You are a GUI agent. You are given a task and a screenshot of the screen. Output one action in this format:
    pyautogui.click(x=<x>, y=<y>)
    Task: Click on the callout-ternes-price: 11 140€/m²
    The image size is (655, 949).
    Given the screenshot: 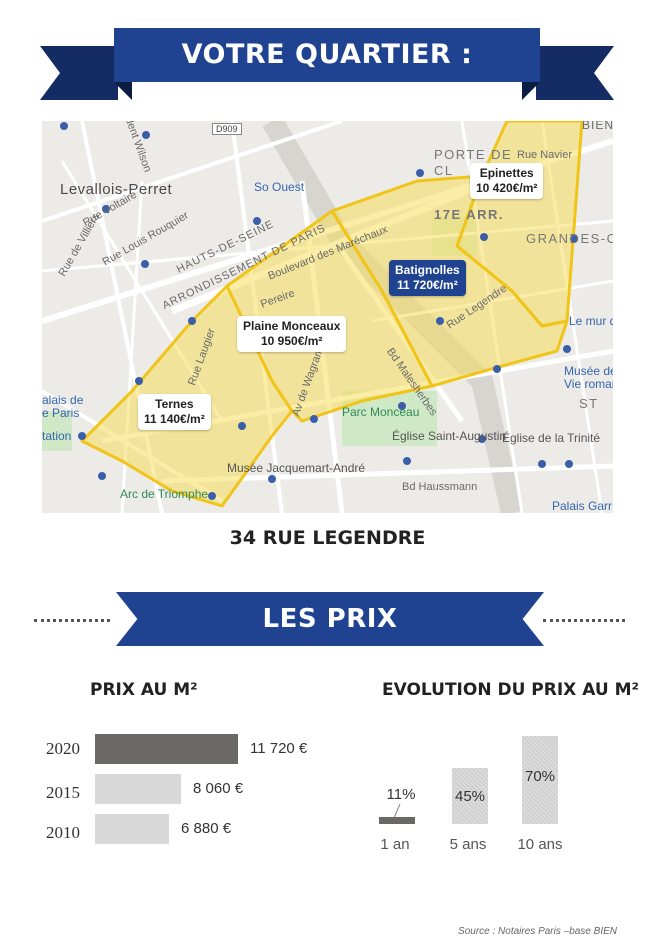 What is the action you would take?
    pyautogui.click(x=174, y=419)
    